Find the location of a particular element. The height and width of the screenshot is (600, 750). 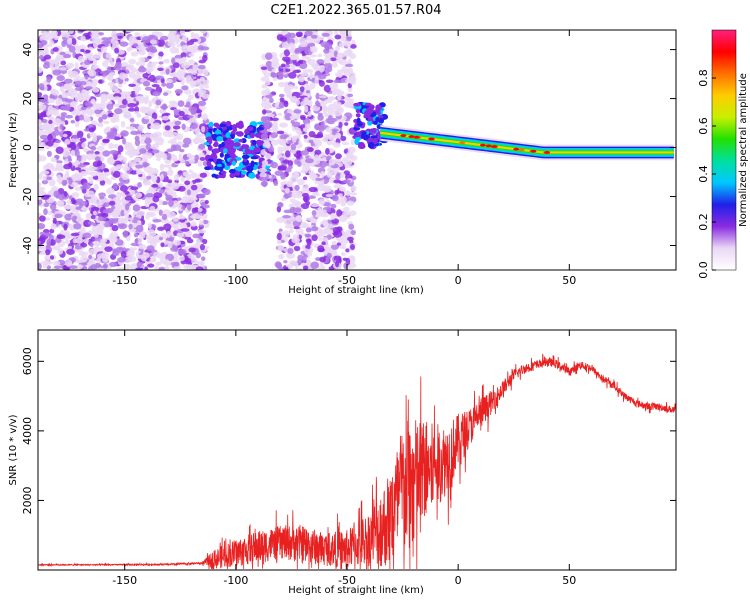

colorbar-tick-label: 0.6 is located at coordinates (703, 126).